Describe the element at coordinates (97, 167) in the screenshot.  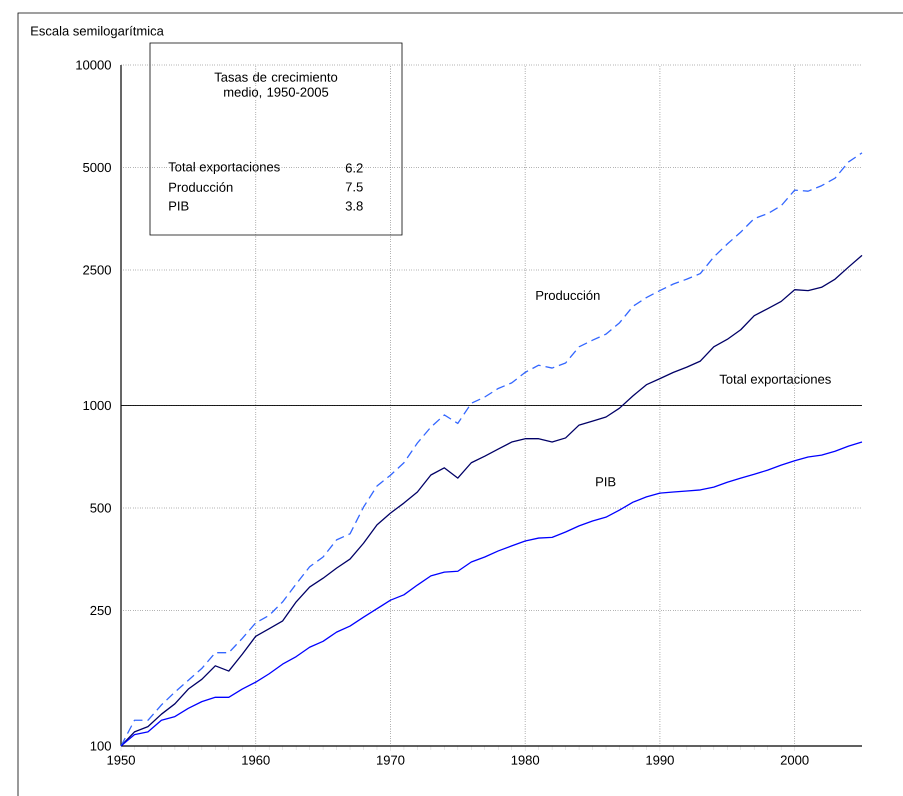
I see `y-tick-label: 5000` at that location.